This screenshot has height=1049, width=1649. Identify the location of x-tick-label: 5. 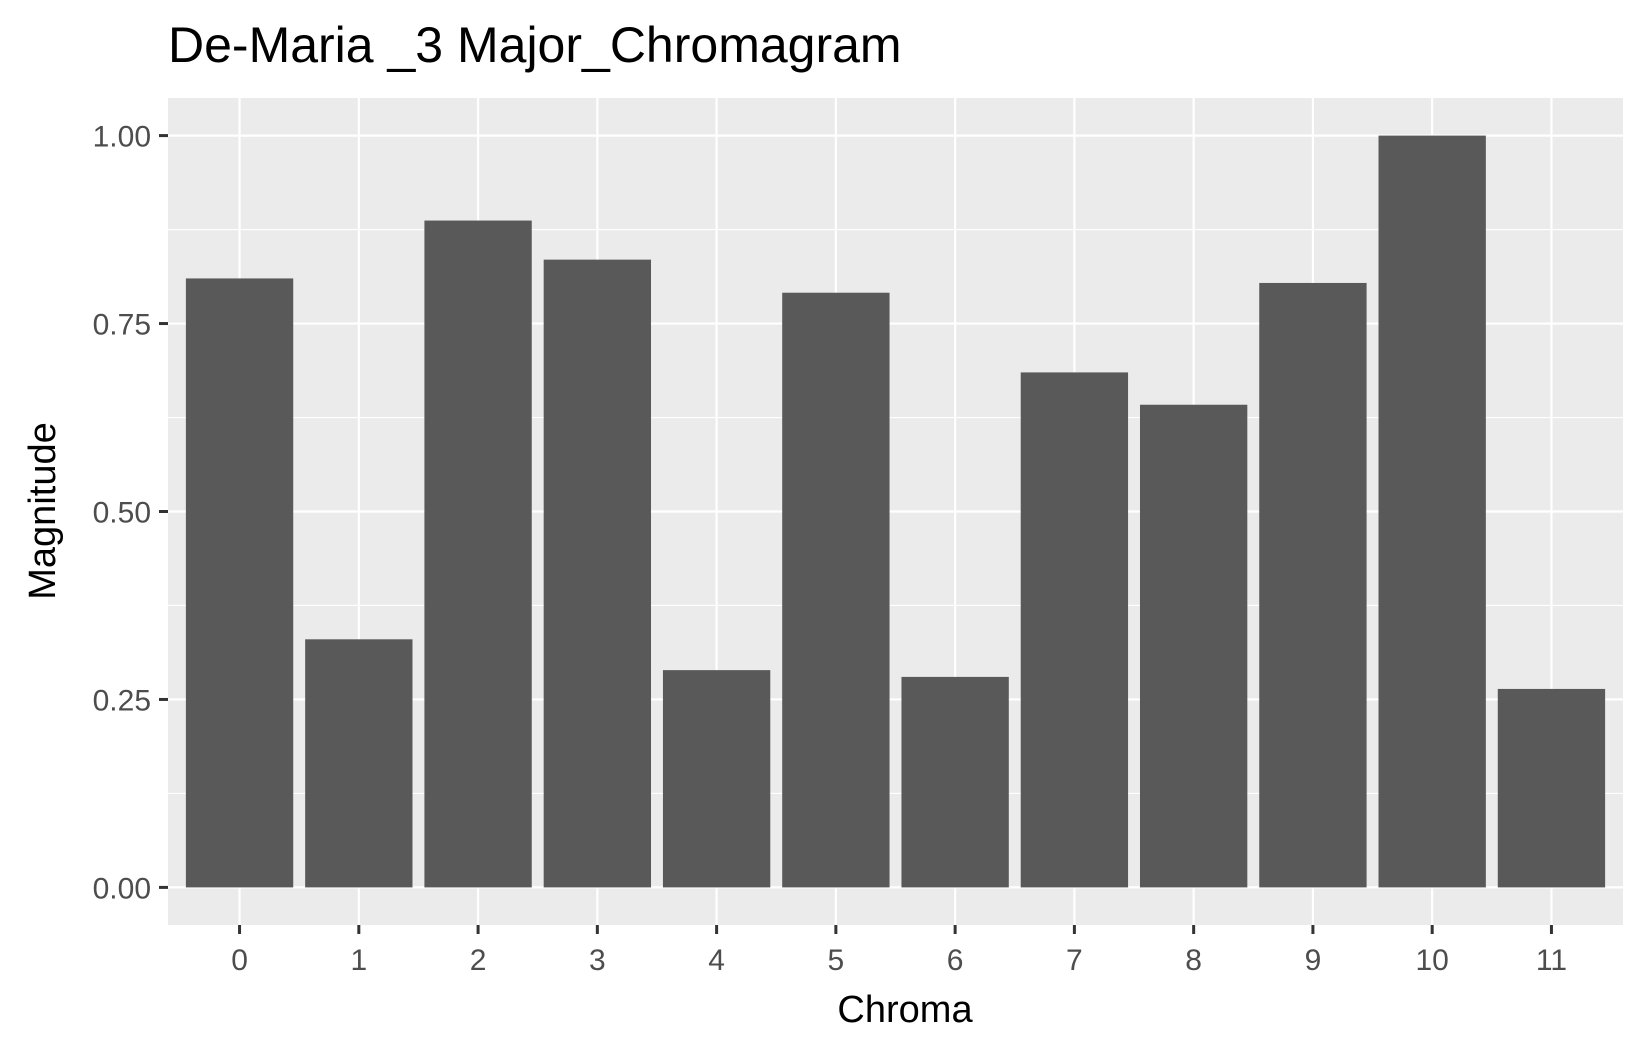
(836, 960).